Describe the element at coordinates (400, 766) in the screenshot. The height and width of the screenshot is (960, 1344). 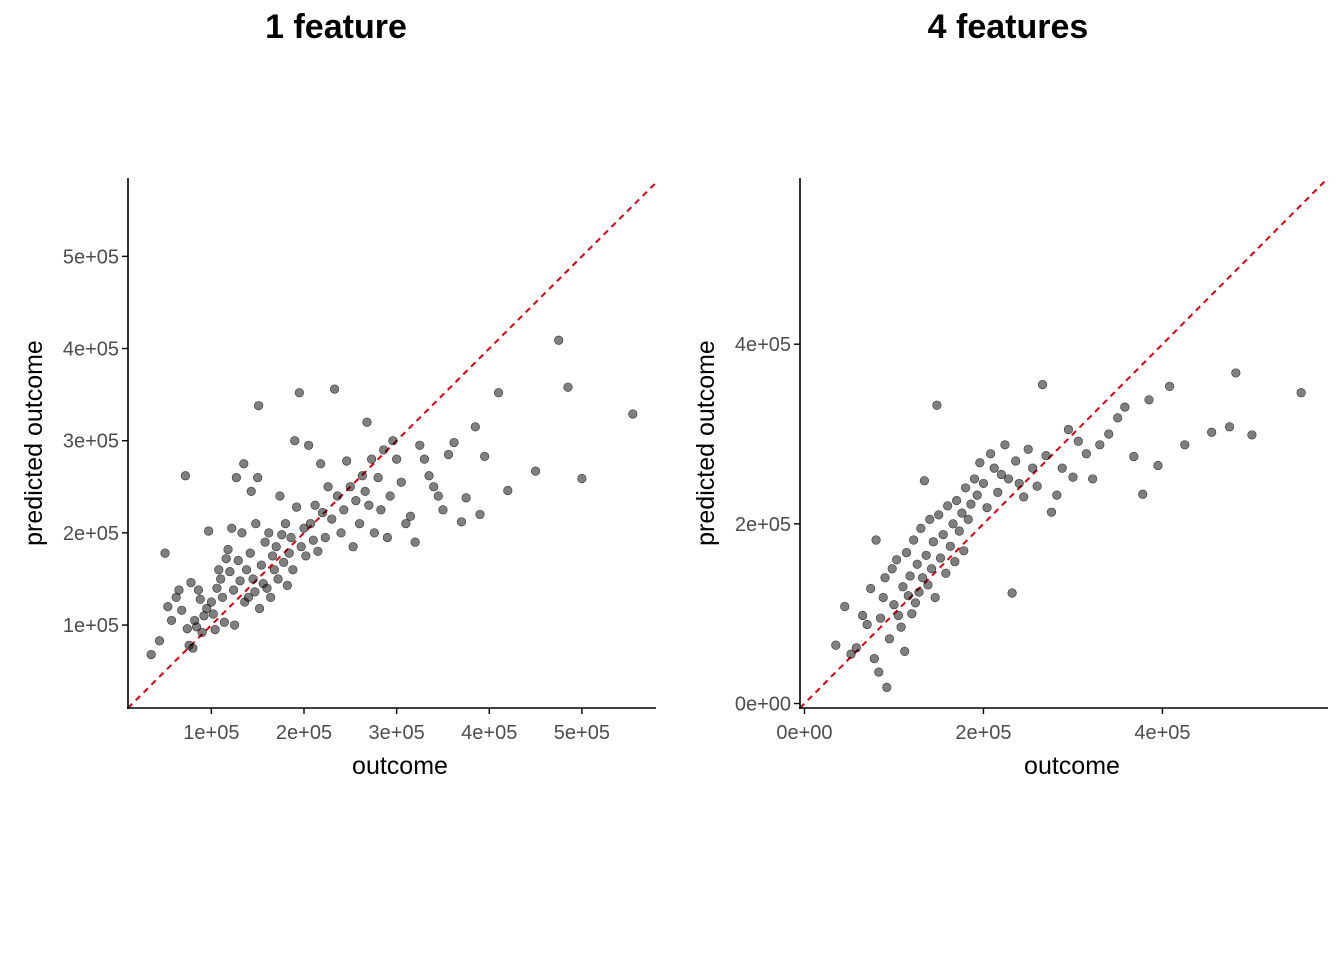
I see `x-axis-title: outcome` at that location.